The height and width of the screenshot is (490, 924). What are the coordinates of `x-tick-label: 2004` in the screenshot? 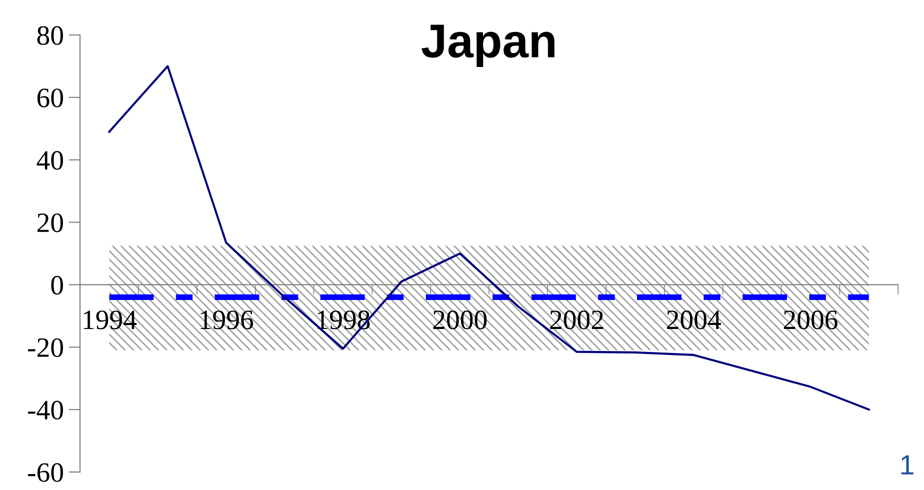 It's located at (694, 320).